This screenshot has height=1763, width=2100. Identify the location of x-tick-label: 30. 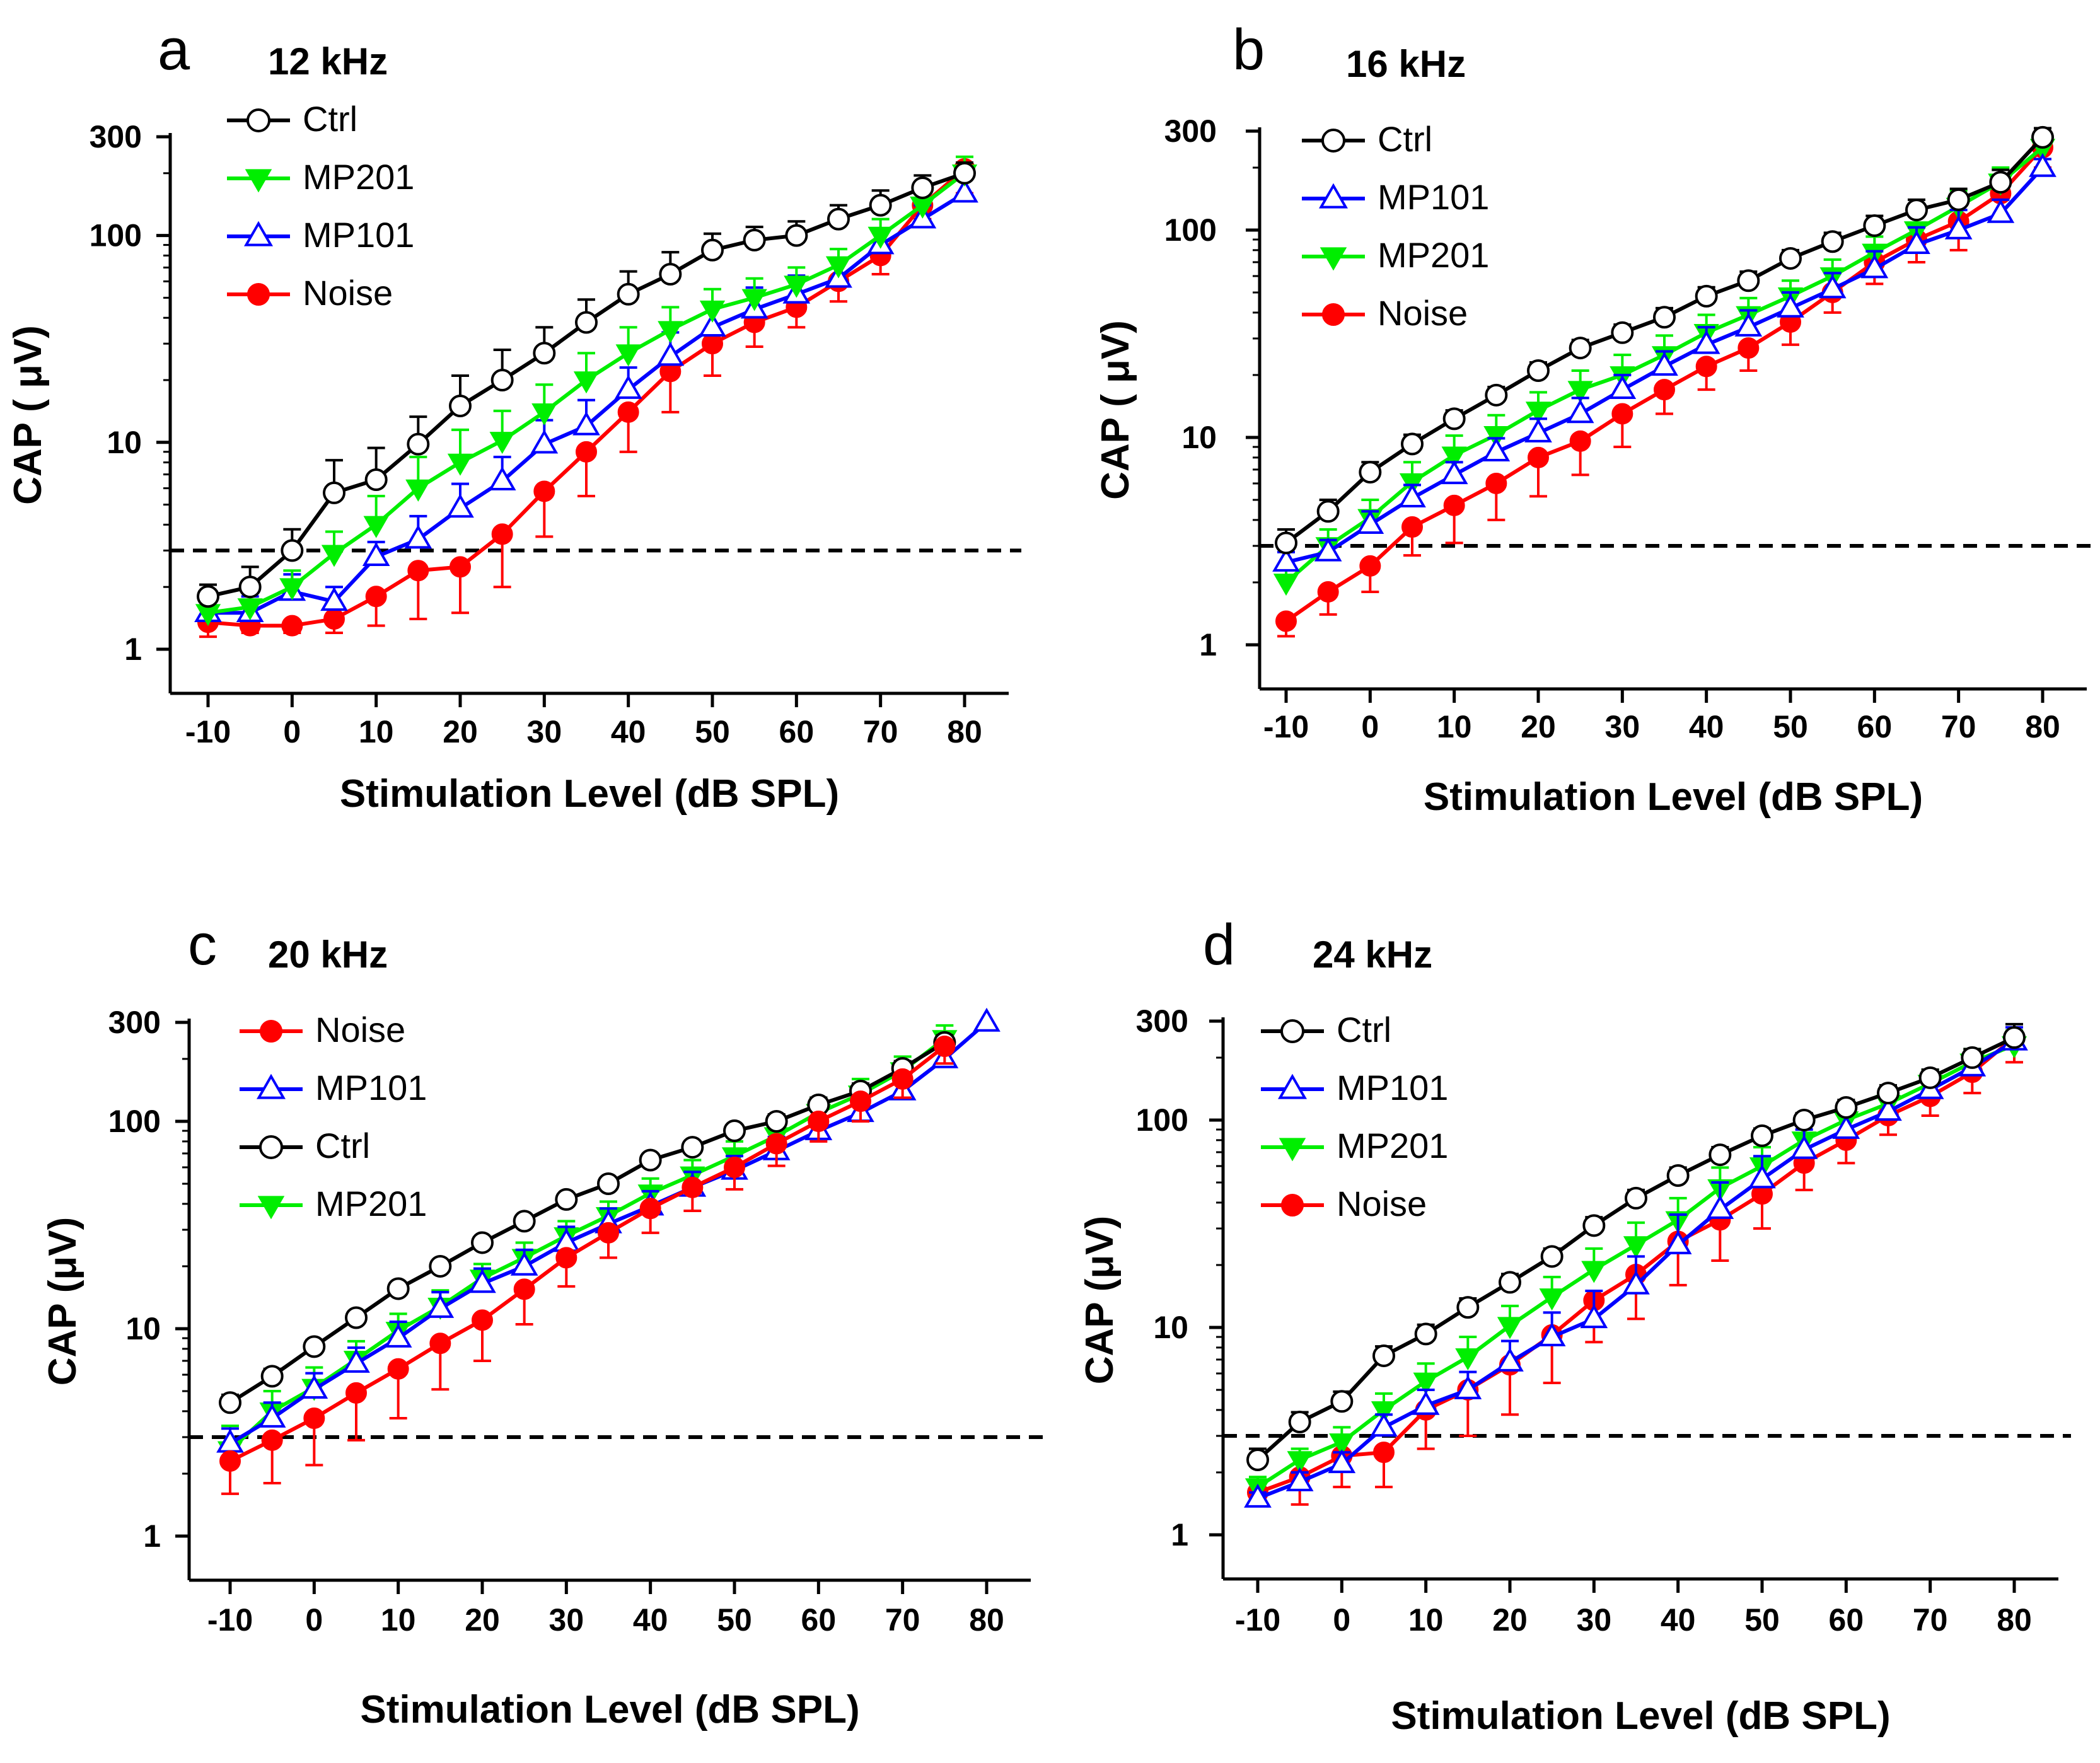
(1594, 1620).